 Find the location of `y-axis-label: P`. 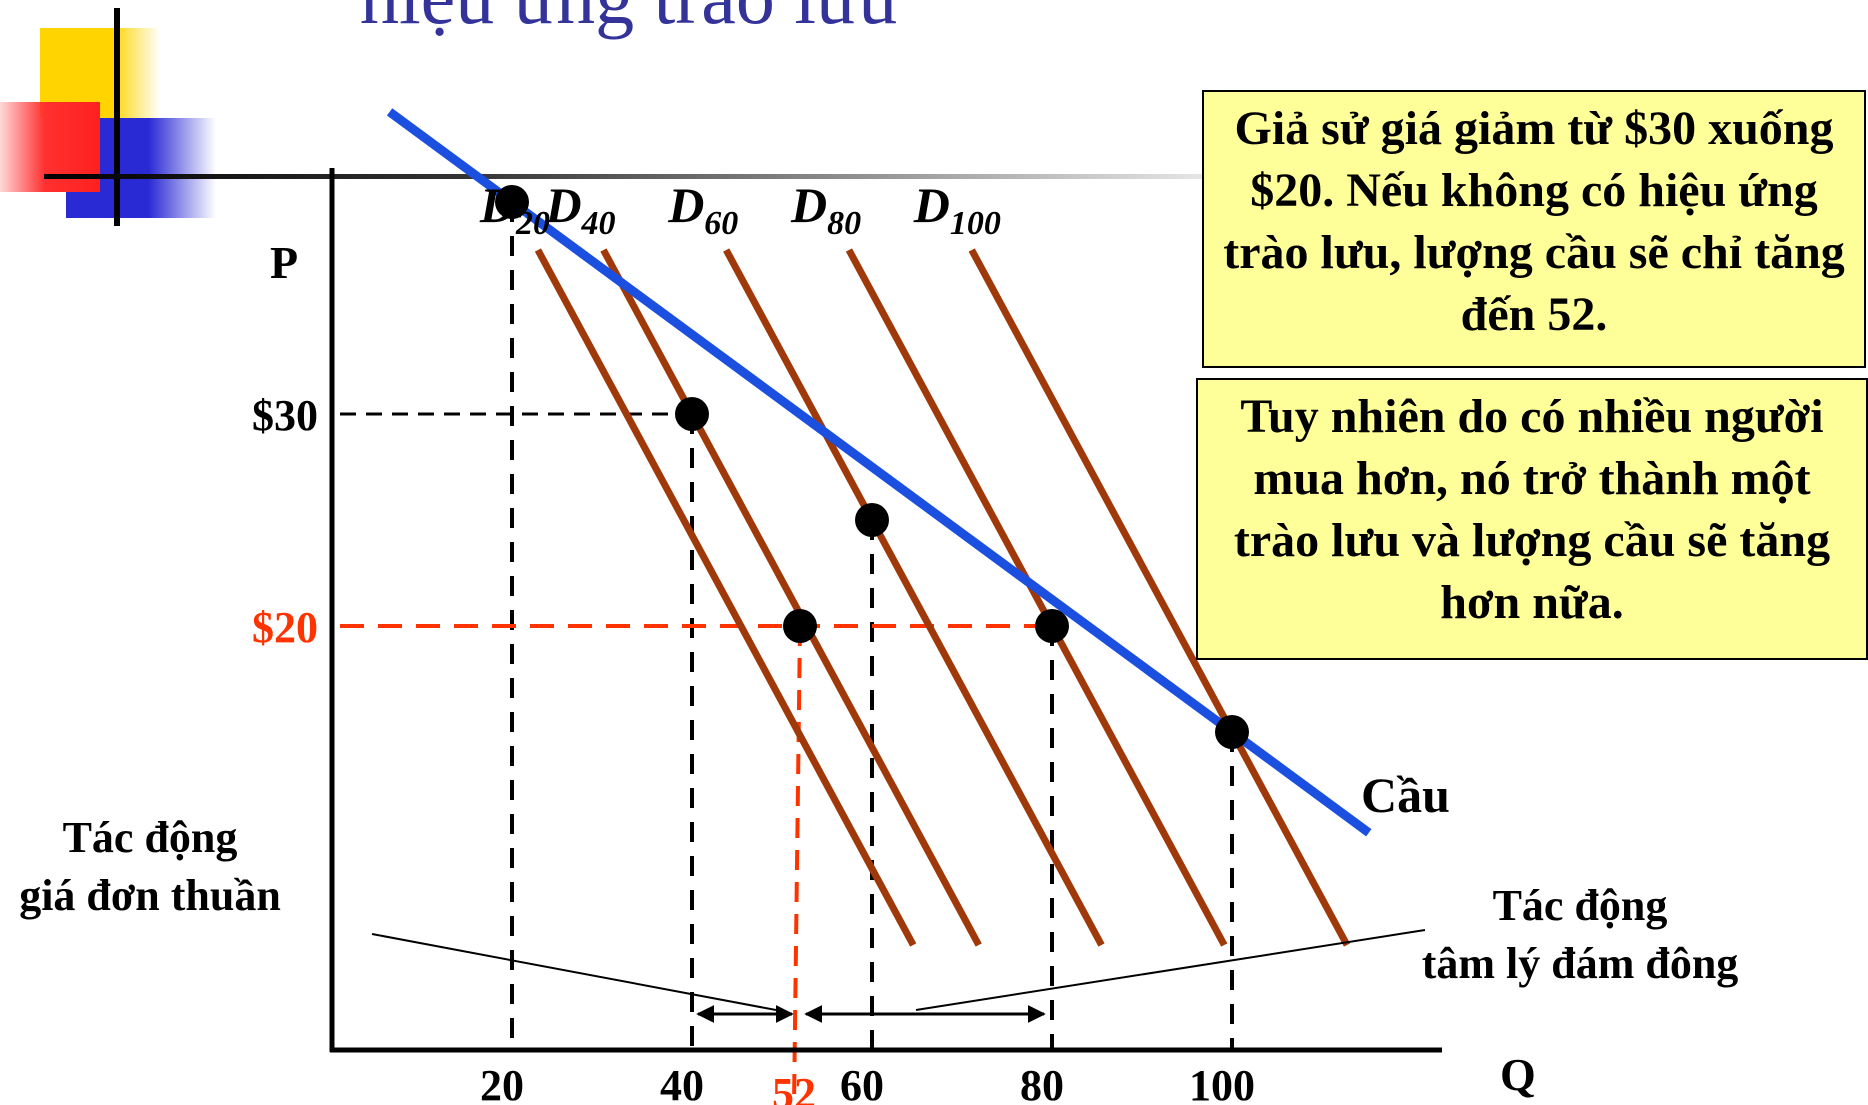

y-axis-label: P is located at coordinates (284, 262).